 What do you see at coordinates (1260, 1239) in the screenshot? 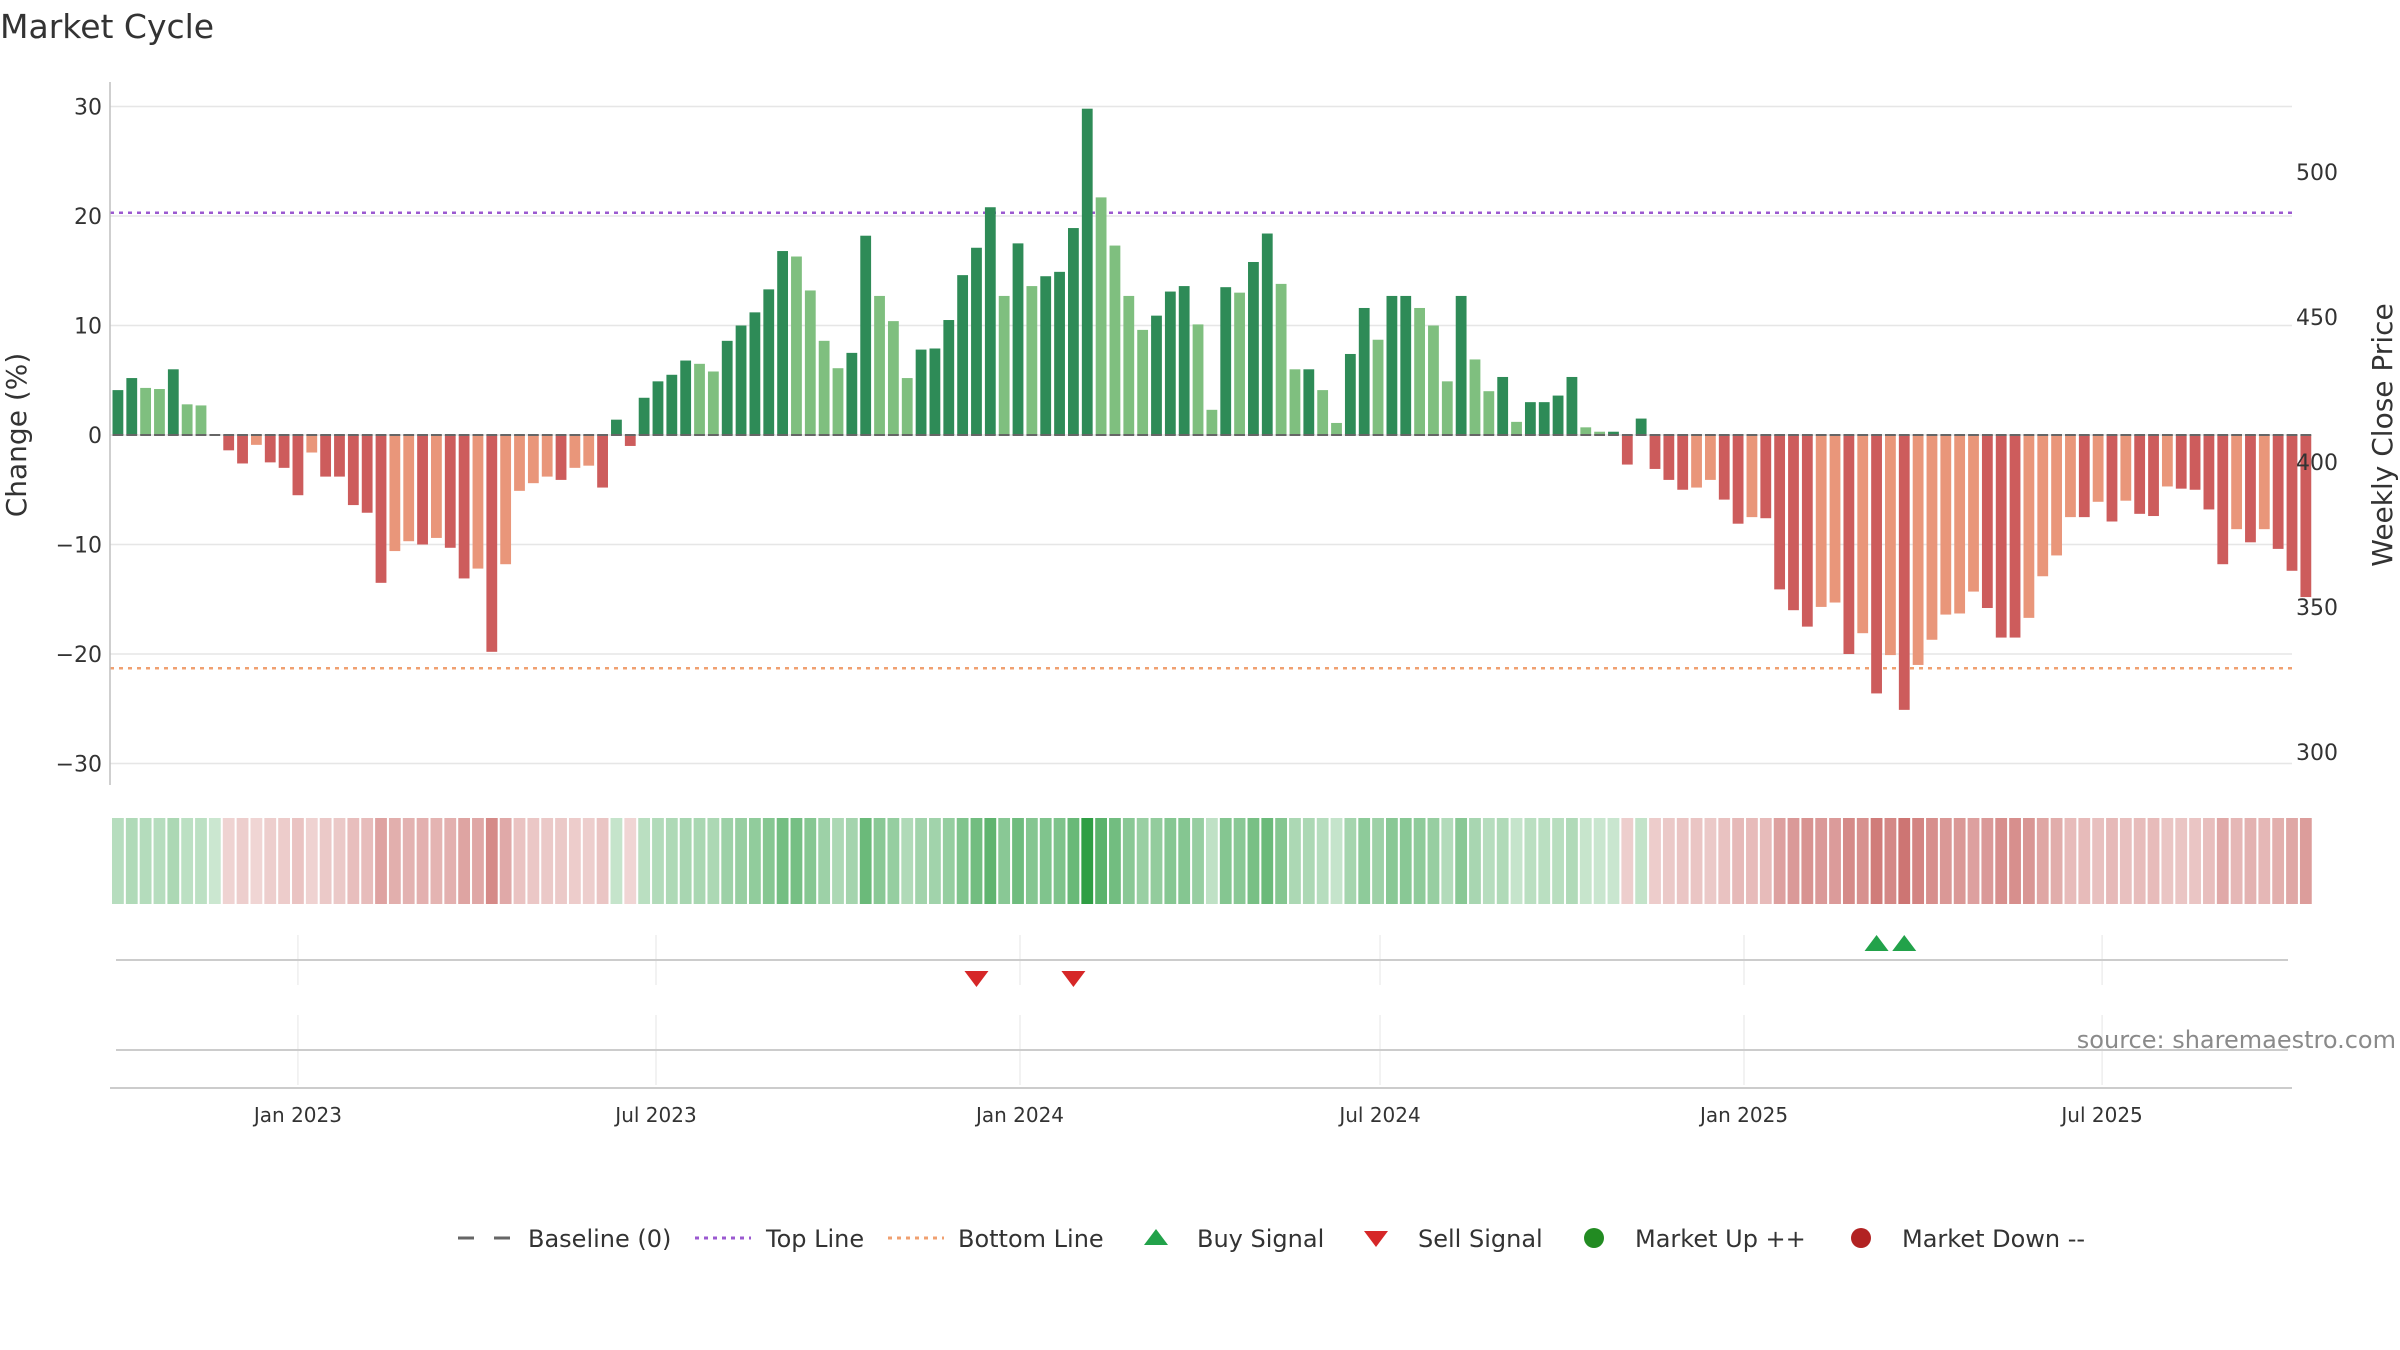
I see `legend-label: Buy Signal` at bounding box center [1260, 1239].